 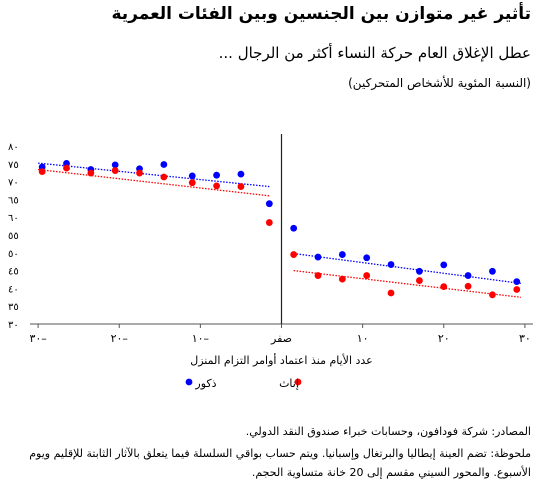 I want to click on y-tick-label: ٥٥, so click(x=13, y=236).